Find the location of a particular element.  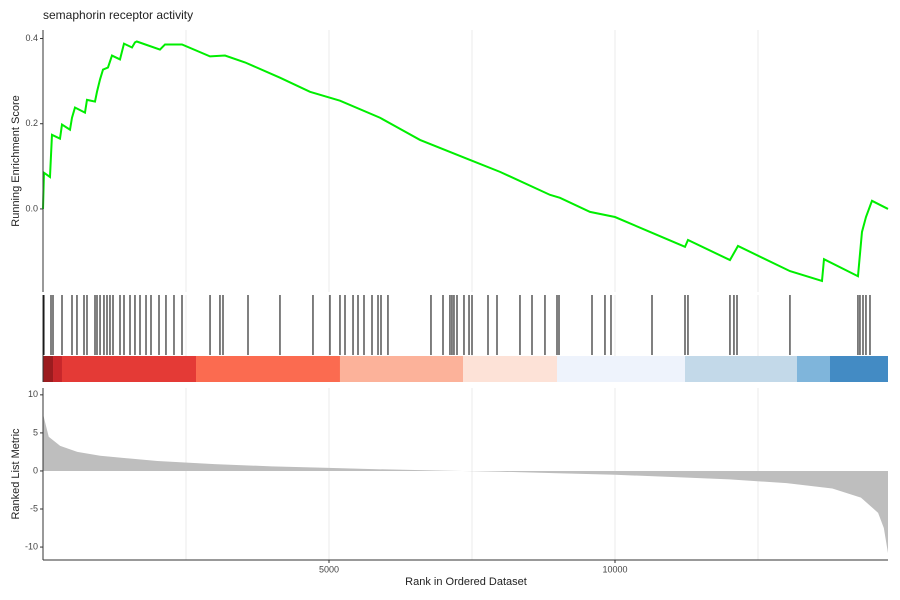

chart-title: semaphorin receptor activity is located at coordinates (118, 15).